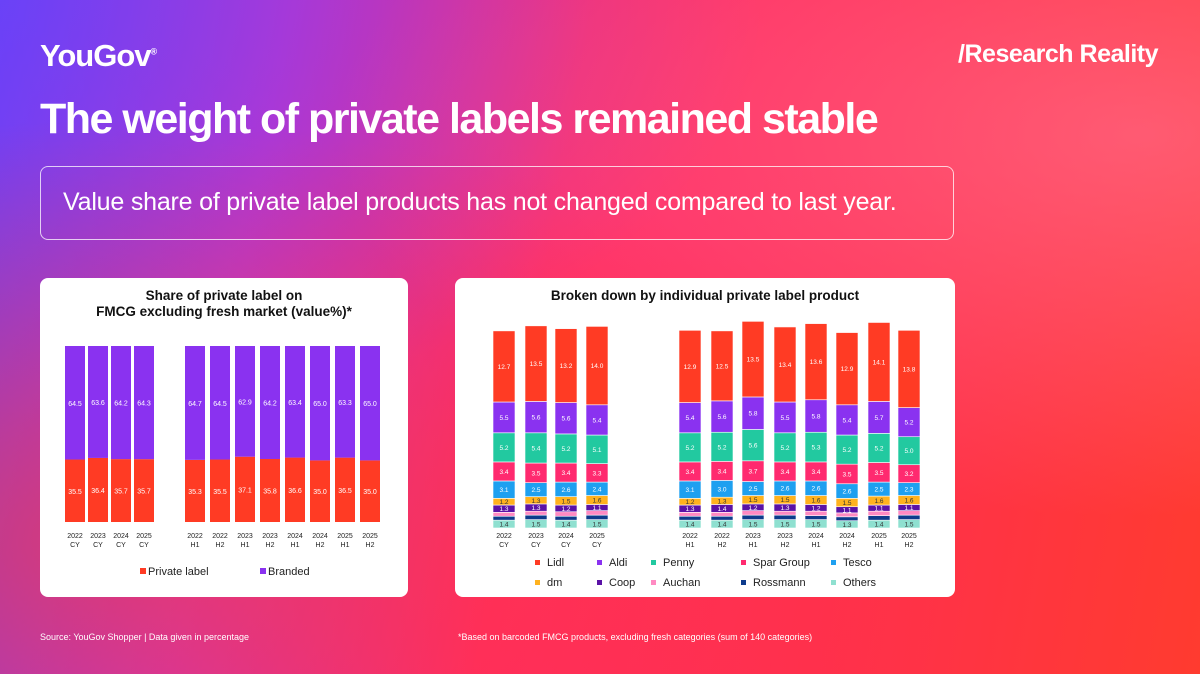 The image size is (1200, 674). I want to click on data-label: 12.7, so click(504, 367).